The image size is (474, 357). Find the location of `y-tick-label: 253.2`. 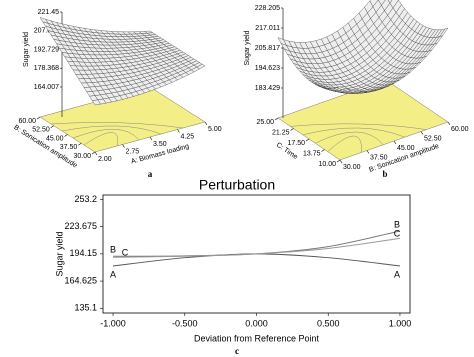

y-tick-label: 253.2 is located at coordinates (85, 199).